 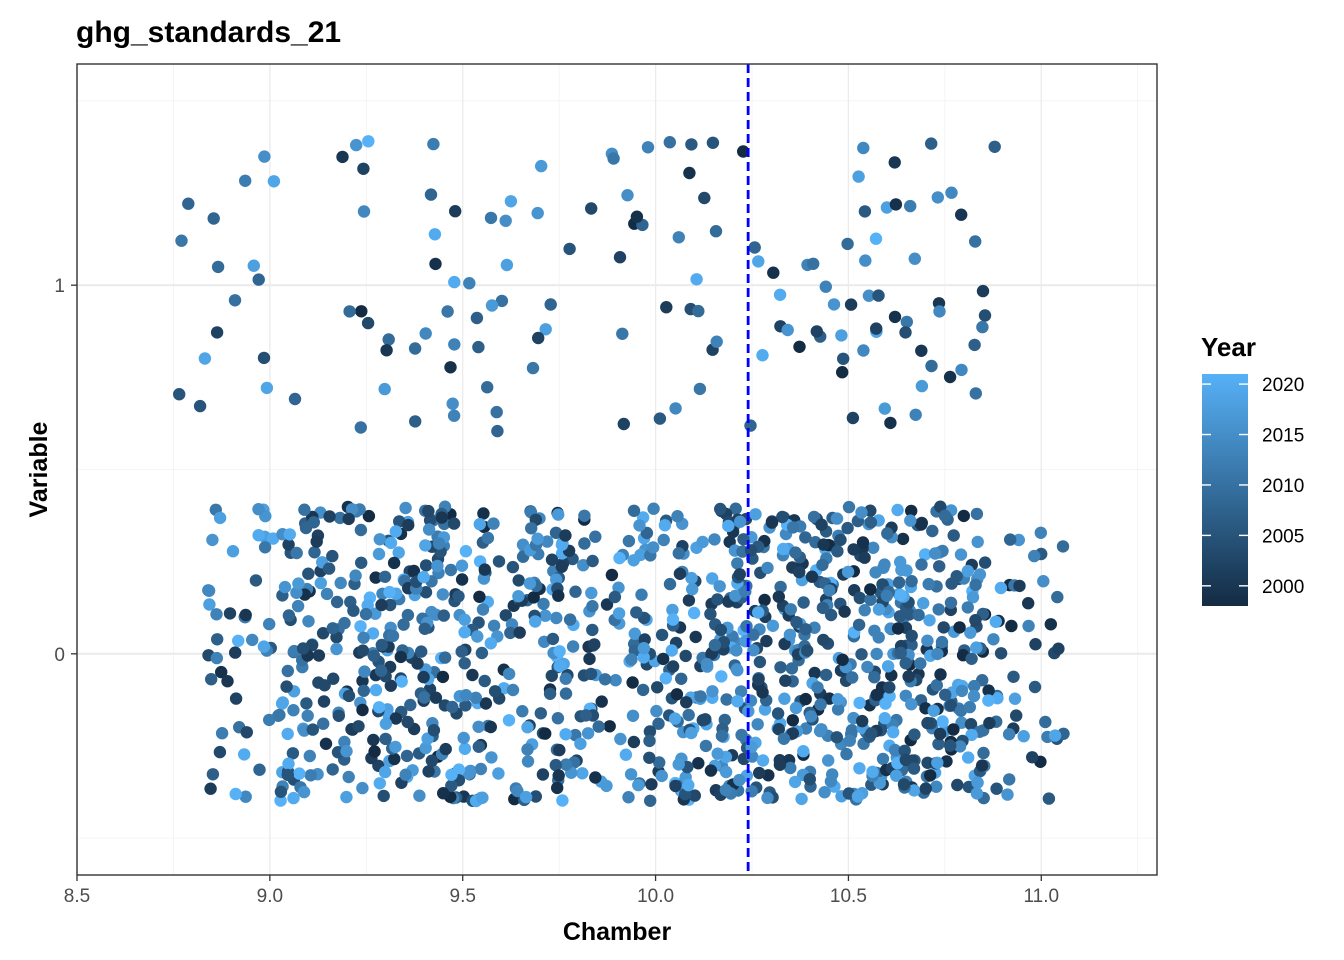 I want to click on legend-label: 2015, so click(x=1283, y=436).